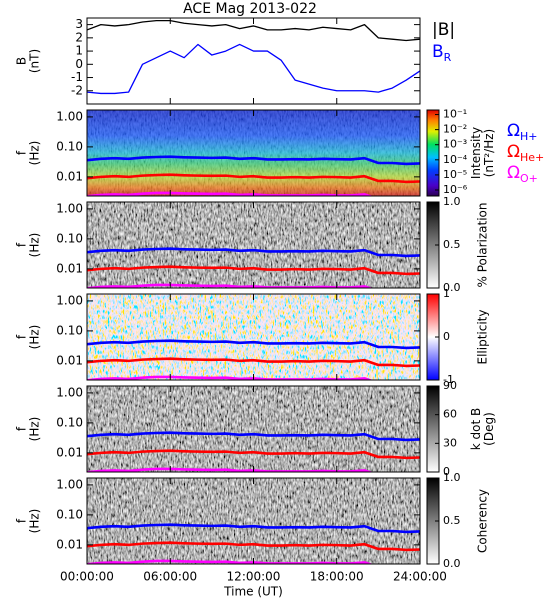 The height and width of the screenshot is (600, 550). I want to click on colorbar-label: Coherency, so click(483, 521).